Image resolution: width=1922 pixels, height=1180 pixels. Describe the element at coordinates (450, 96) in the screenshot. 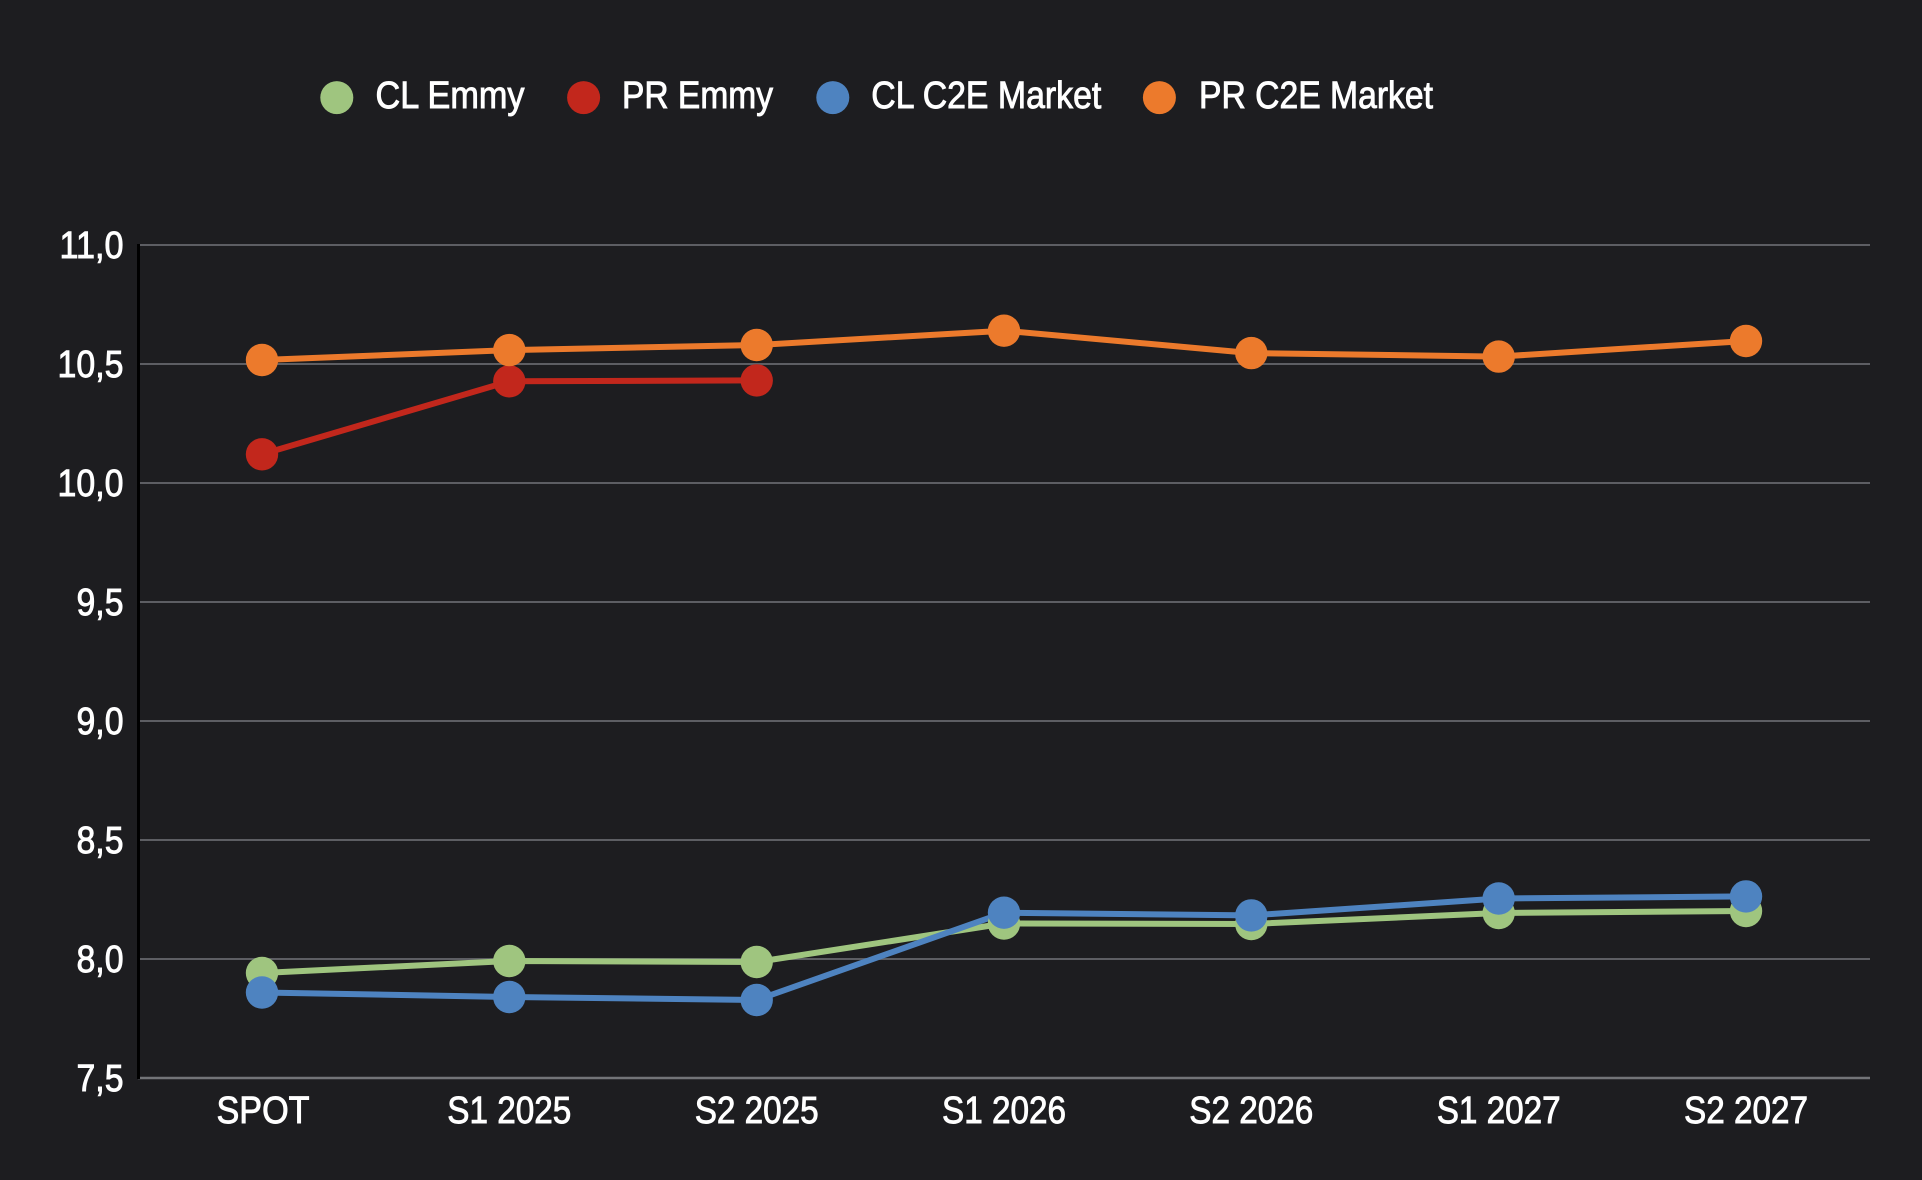

I see `svg-text: CL Emmy` at that location.